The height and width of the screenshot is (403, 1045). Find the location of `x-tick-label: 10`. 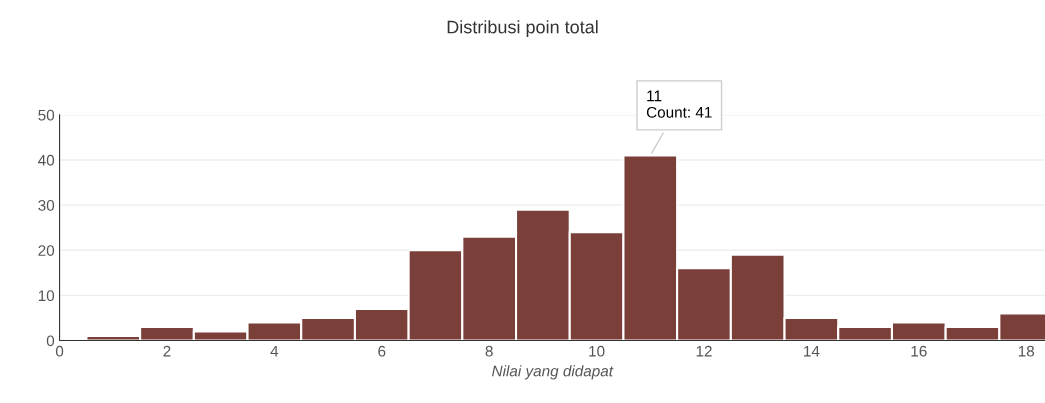

x-tick-label: 10 is located at coordinates (597, 351).